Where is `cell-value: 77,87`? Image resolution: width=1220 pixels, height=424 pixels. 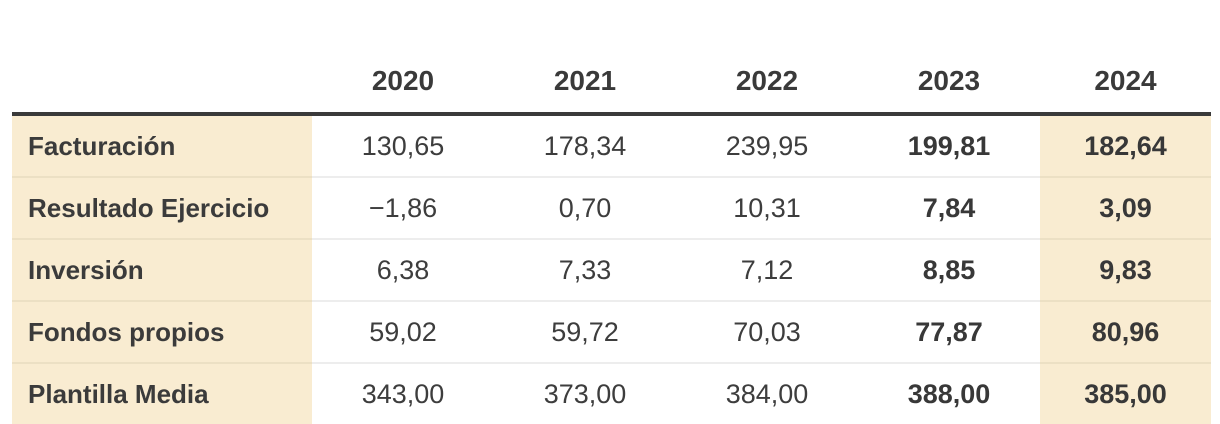 cell-value: 77,87 is located at coordinates (949, 331).